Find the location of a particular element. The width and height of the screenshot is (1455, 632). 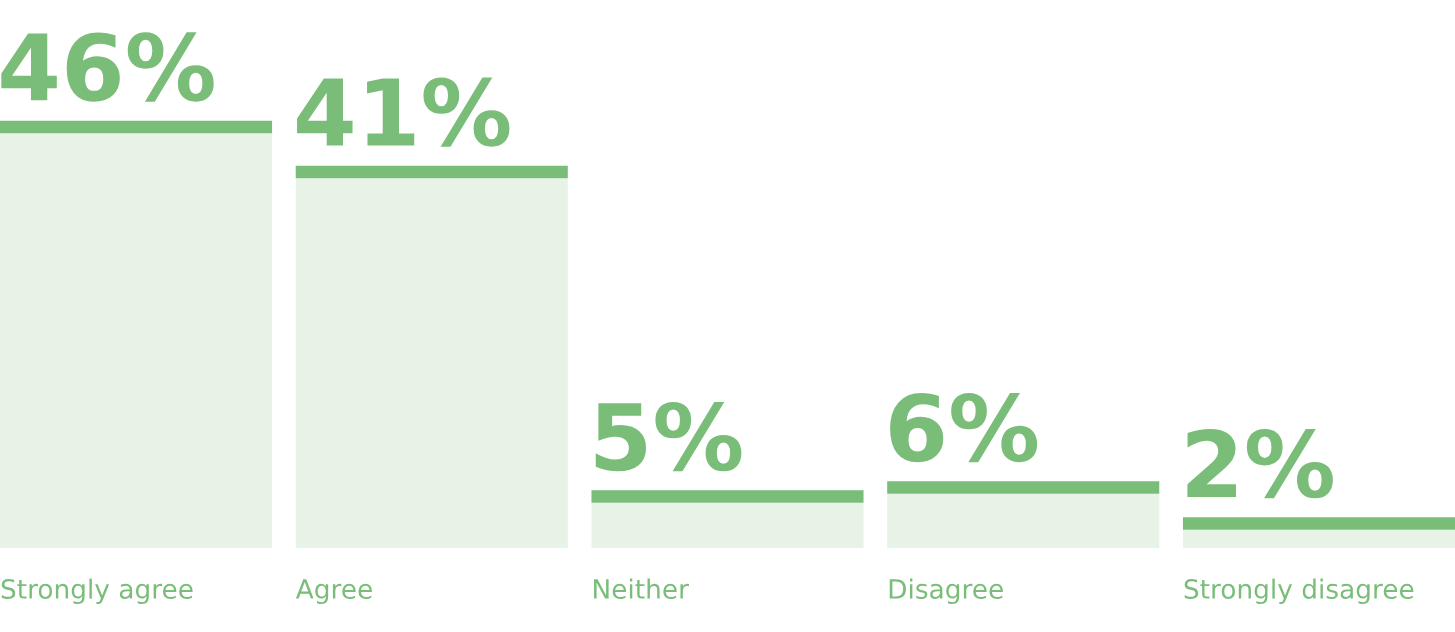

x-tick-label: Neither is located at coordinates (641, 588).